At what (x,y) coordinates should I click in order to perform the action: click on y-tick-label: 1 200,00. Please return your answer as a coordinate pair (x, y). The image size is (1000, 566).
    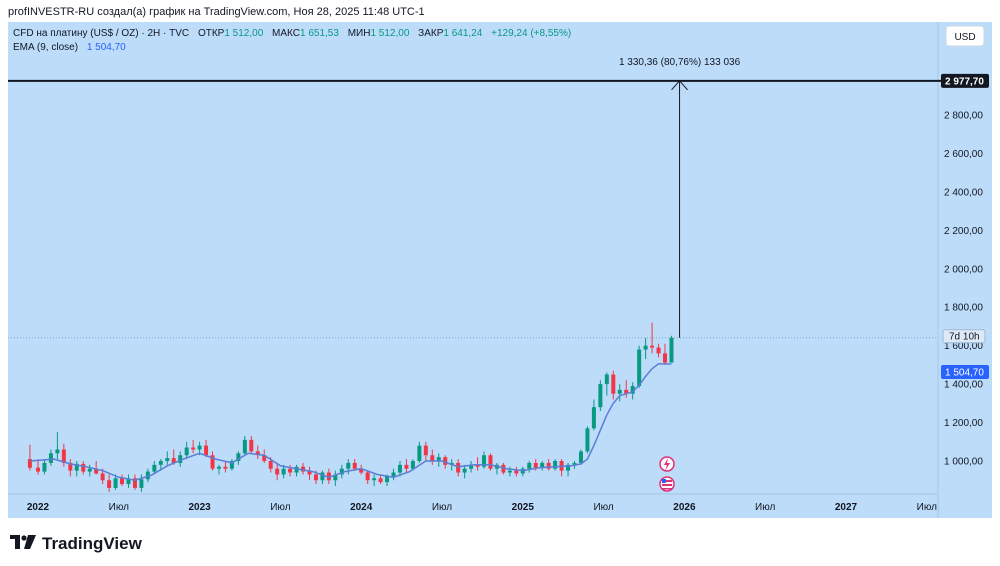
    Looking at the image, I should click on (963, 423).